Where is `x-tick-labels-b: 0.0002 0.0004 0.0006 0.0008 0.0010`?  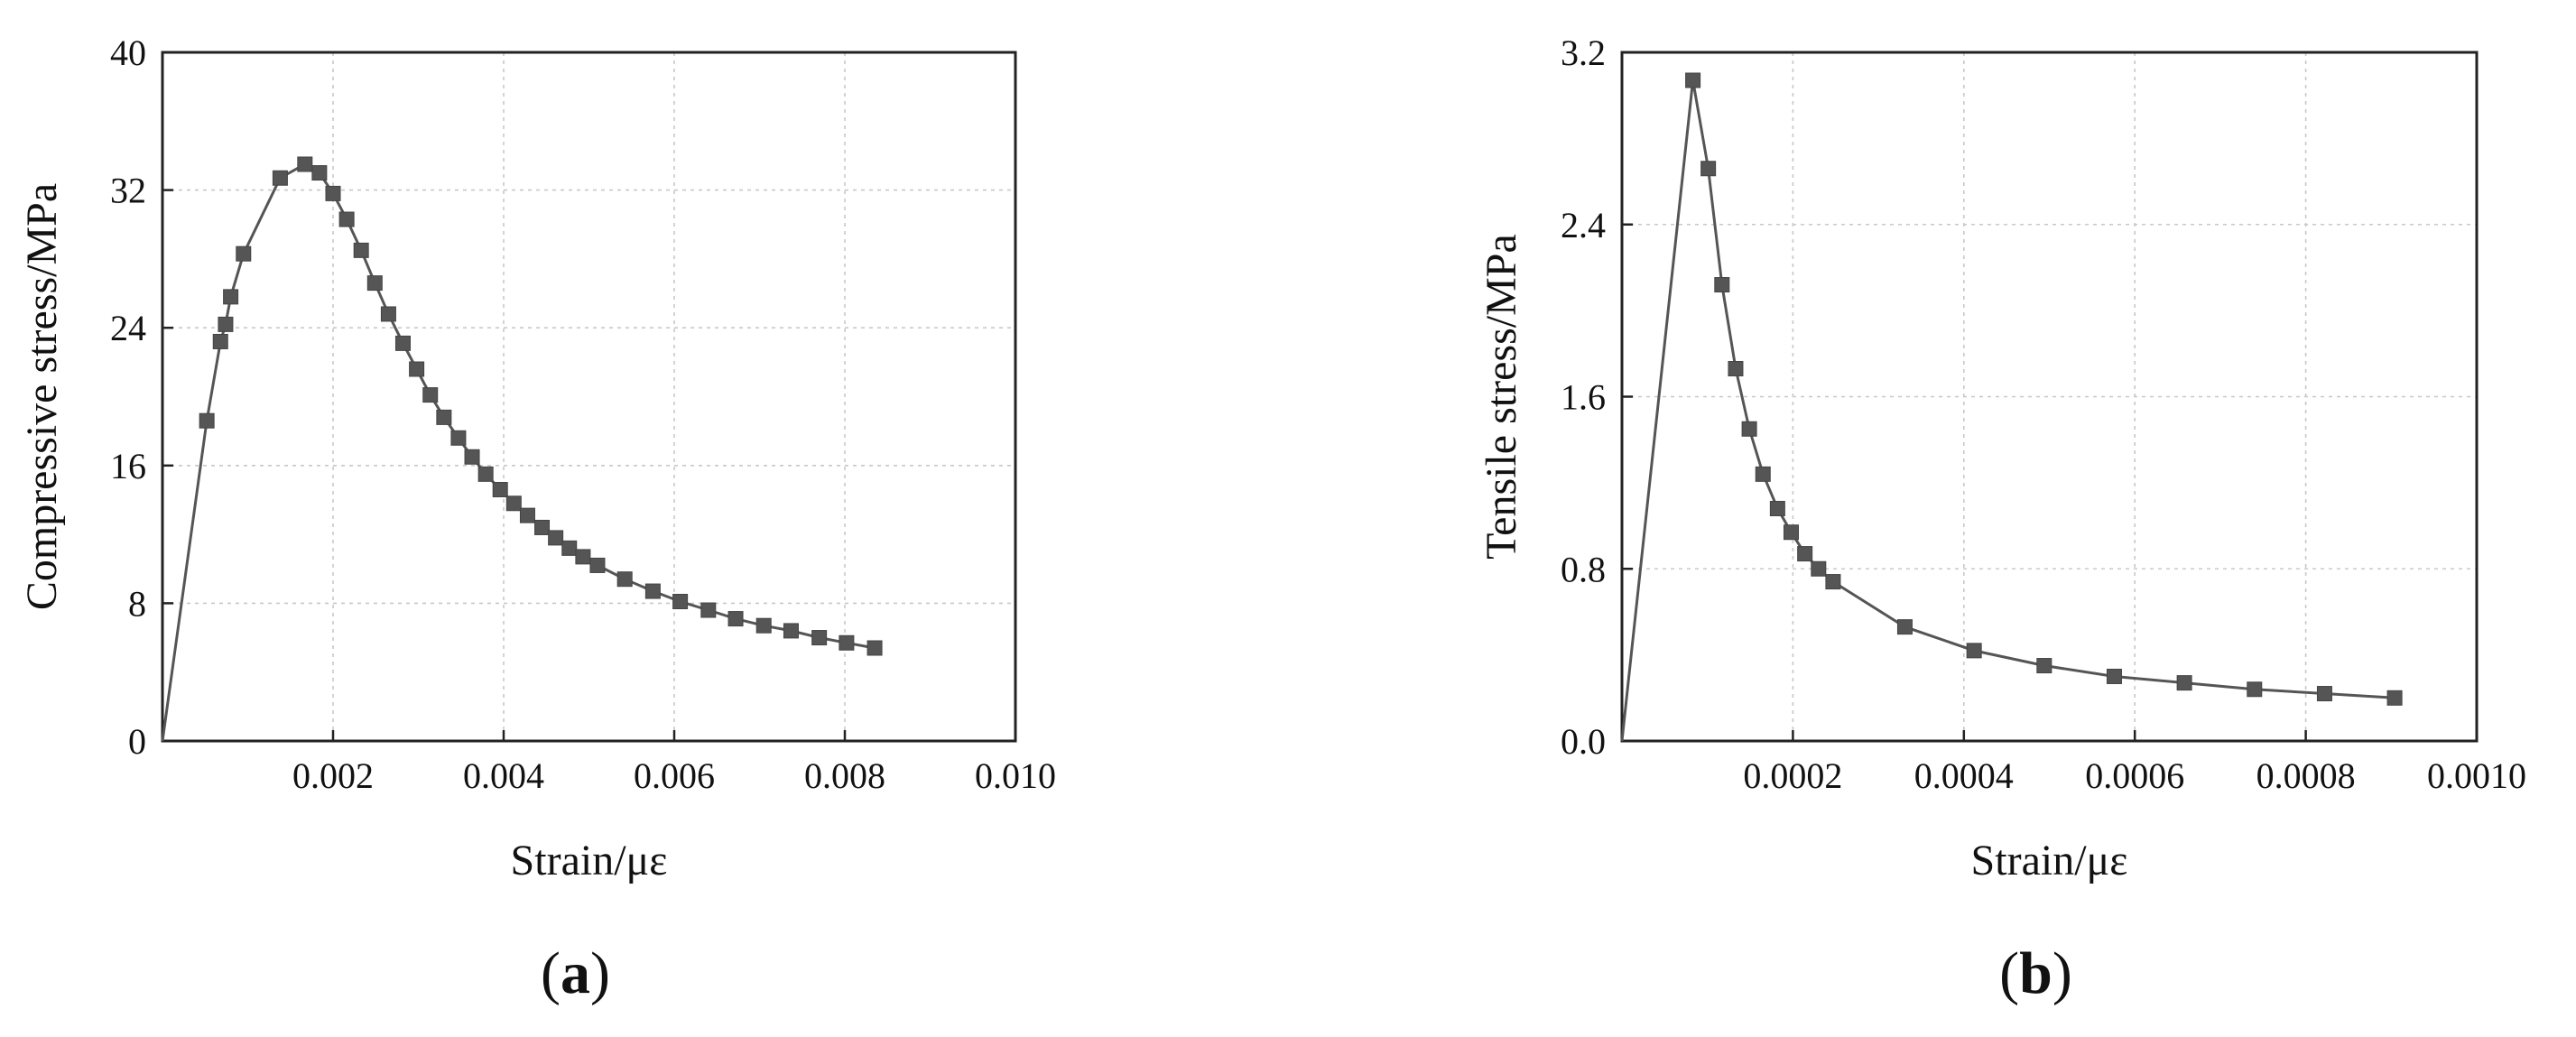
x-tick-labels-b: 0.0002 0.0004 0.0006 0.0008 0.0010 is located at coordinates (2134, 775).